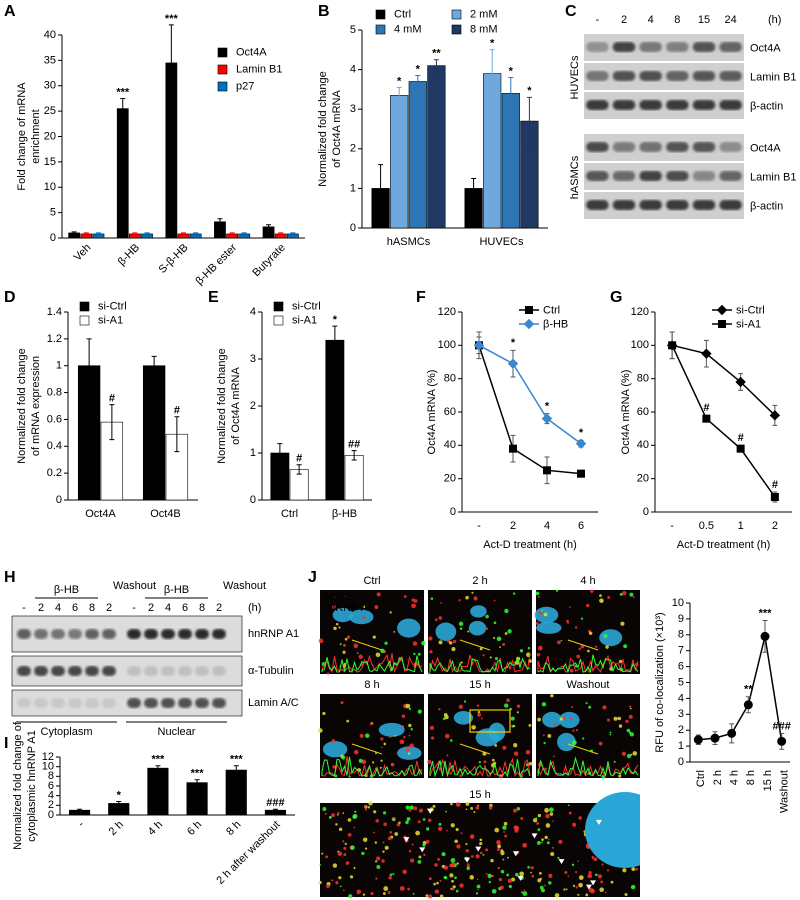  I want to click on lane-label: -, so click(597, 20).